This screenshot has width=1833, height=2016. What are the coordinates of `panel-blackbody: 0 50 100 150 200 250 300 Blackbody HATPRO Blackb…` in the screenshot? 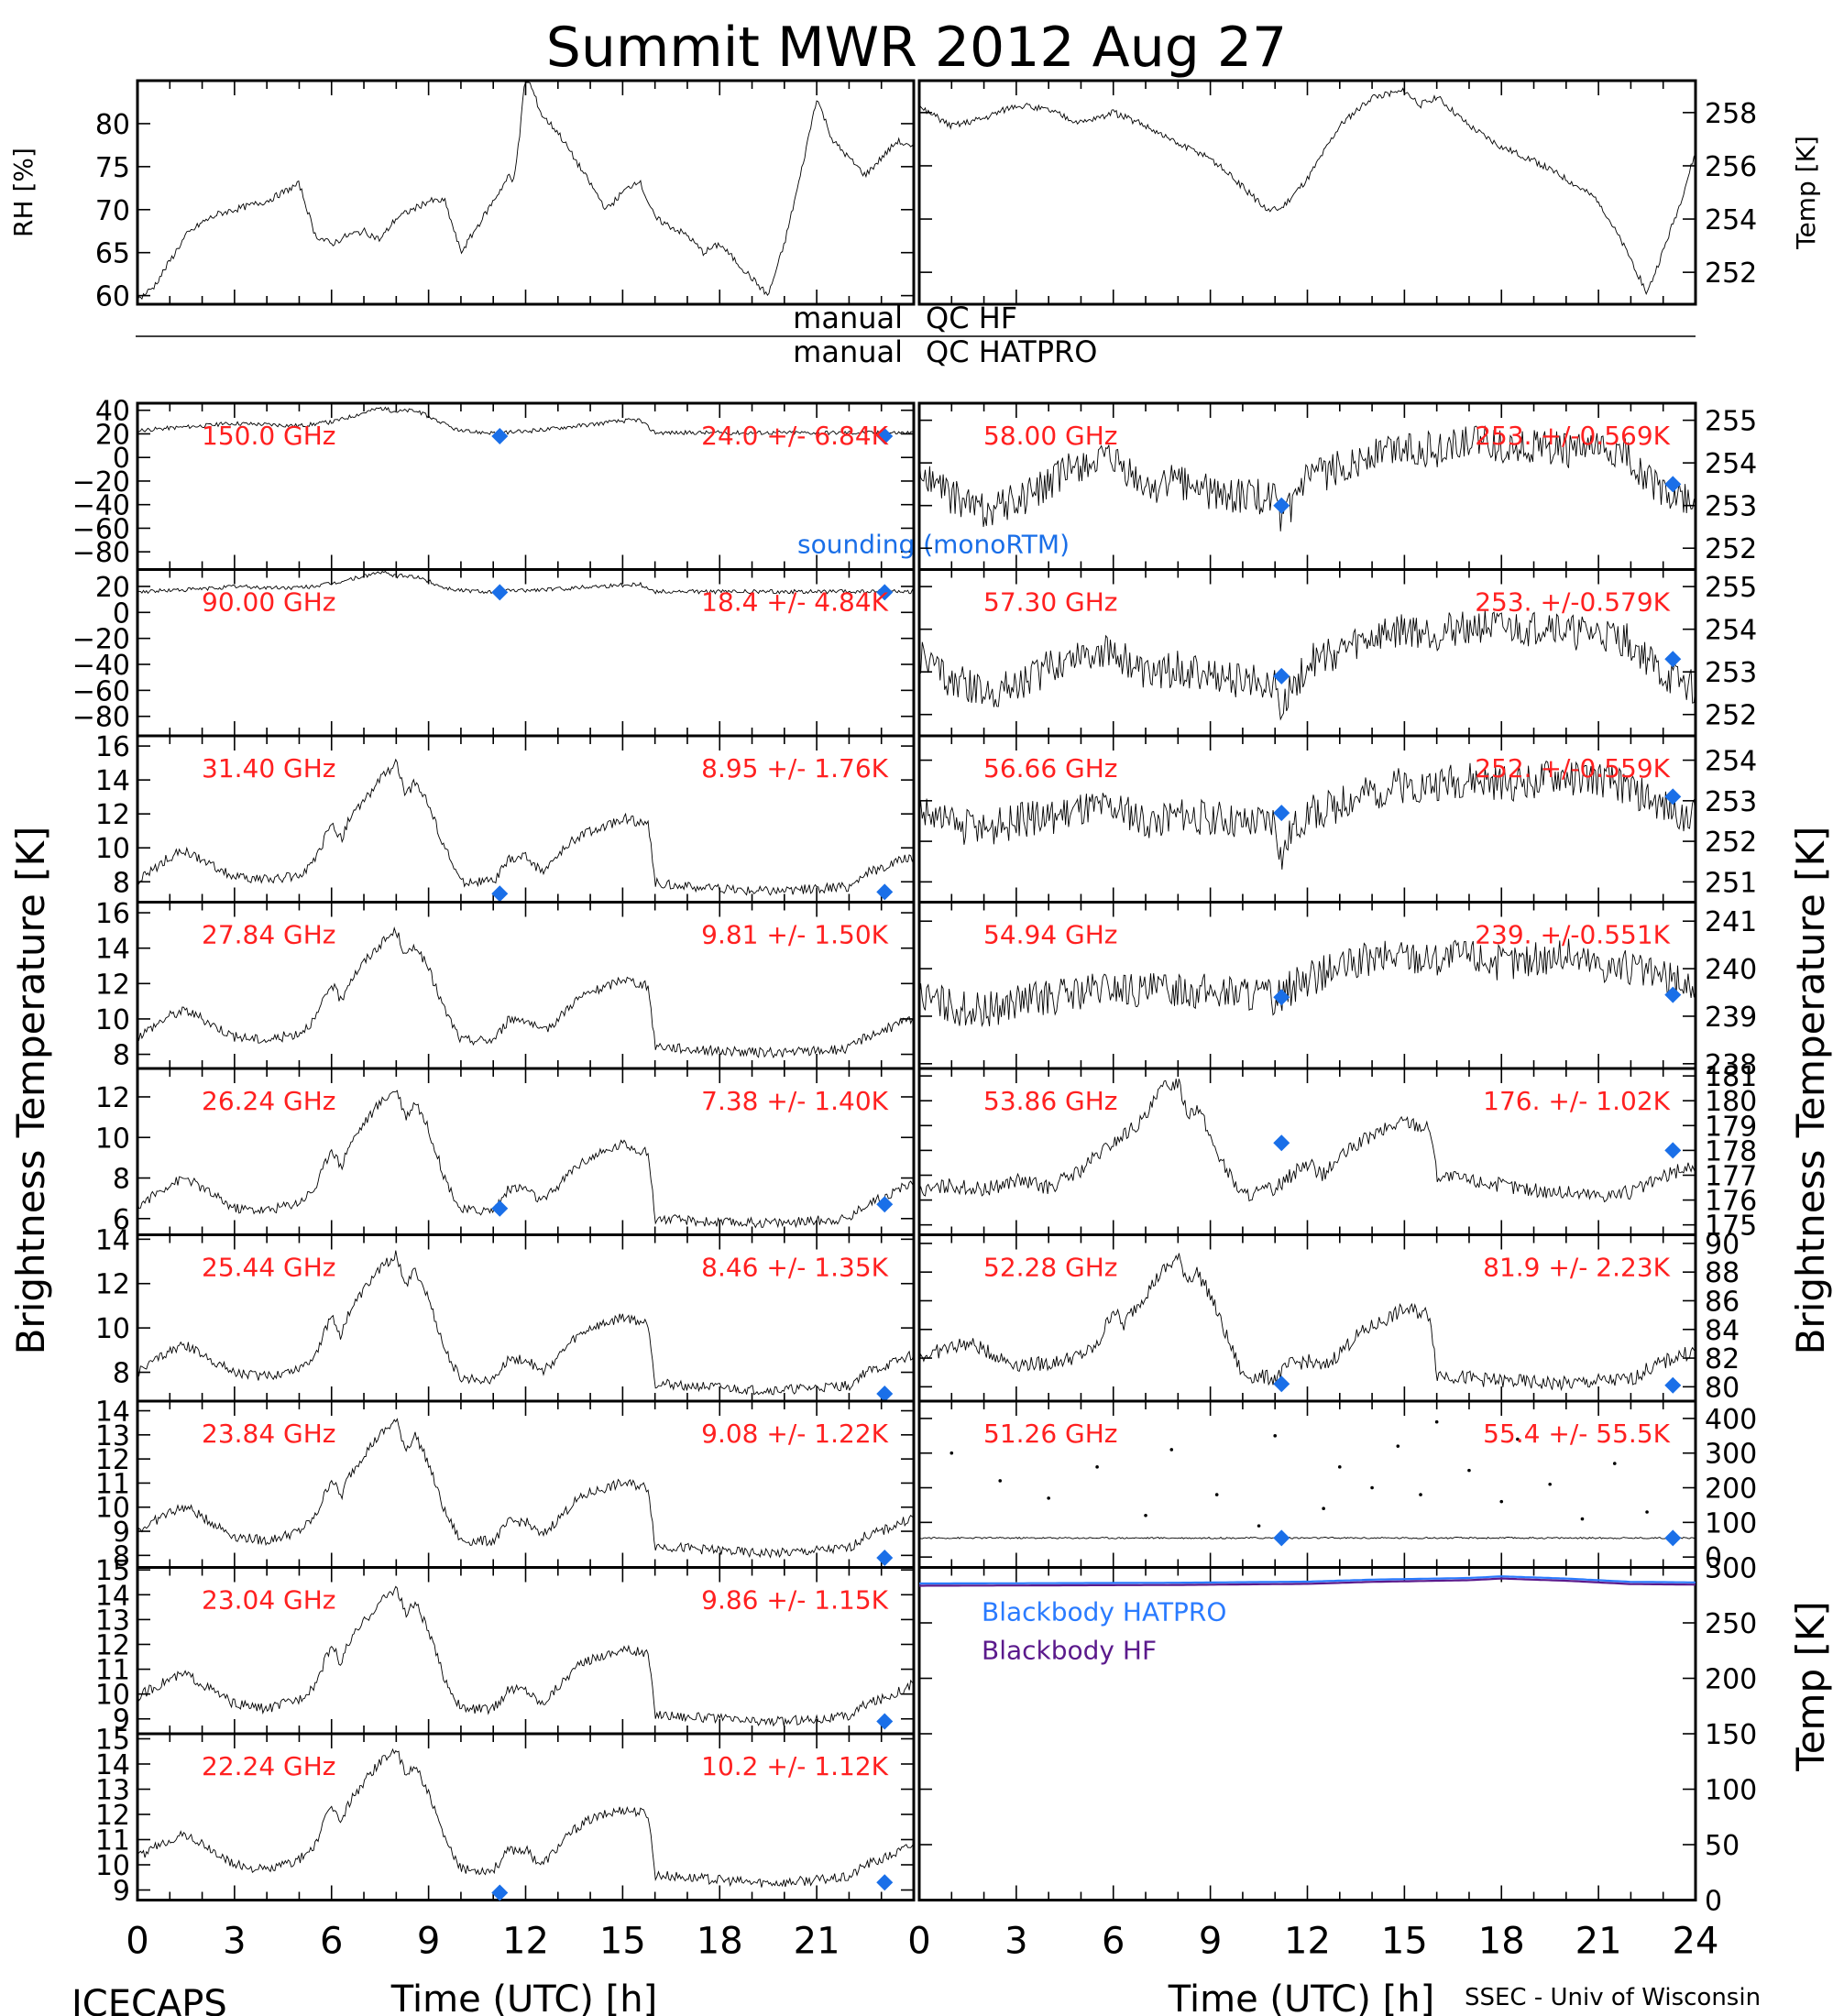 It's located at (1337, 1735).